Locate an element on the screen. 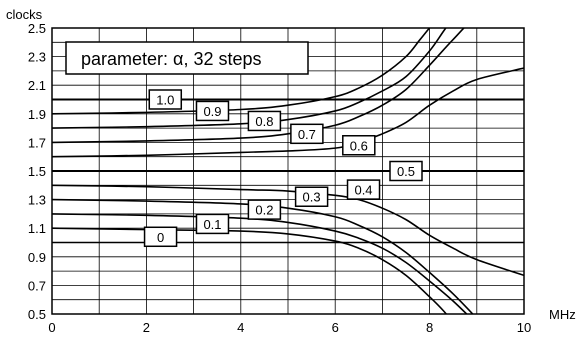  y-tick-label: 1.3 is located at coordinates (37, 200).